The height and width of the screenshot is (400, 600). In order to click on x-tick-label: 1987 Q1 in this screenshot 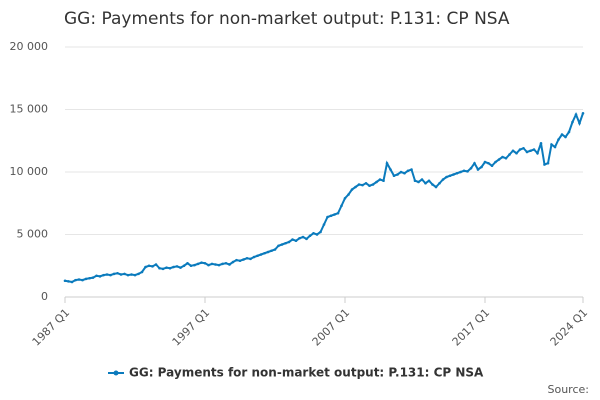, I will do `click(51, 327)`.